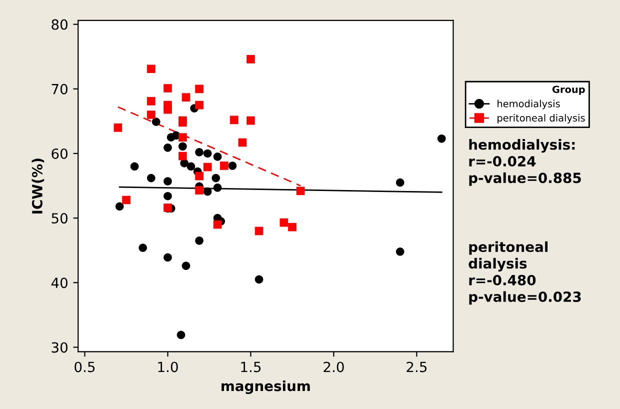 The height and width of the screenshot is (409, 620). What do you see at coordinates (60, 89) in the screenshot?
I see `y-tick-label: 70` at bounding box center [60, 89].